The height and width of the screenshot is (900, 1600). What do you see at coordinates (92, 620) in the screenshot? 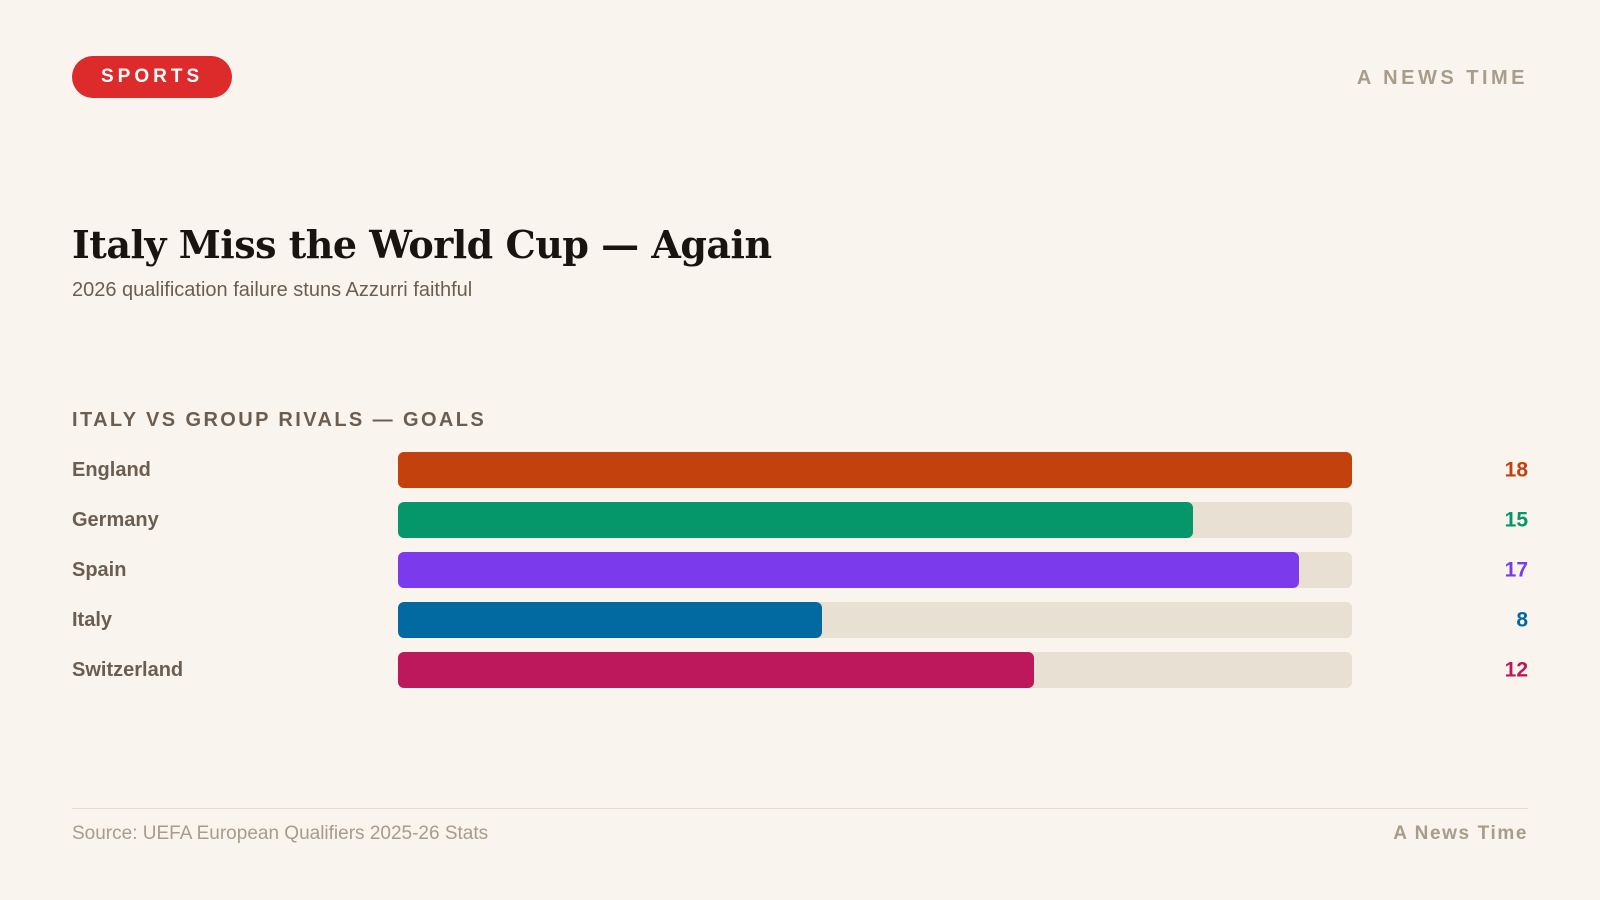
I see `category-label: Italy` at bounding box center [92, 620].